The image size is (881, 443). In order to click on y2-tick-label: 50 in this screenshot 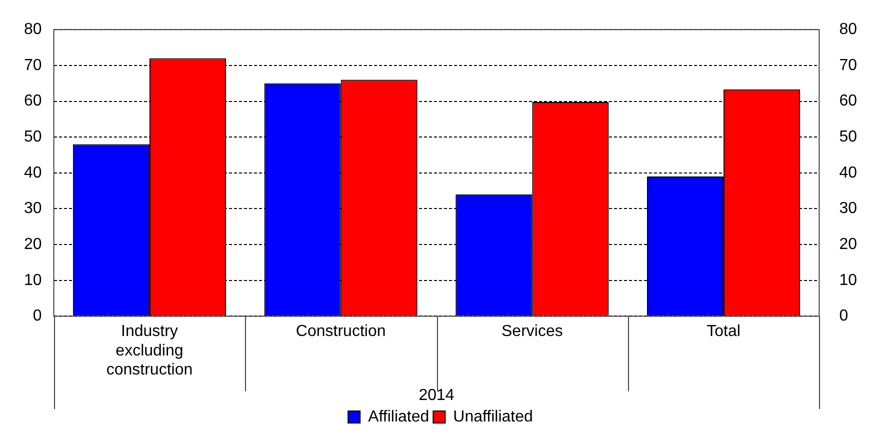, I will do `click(848, 137)`.